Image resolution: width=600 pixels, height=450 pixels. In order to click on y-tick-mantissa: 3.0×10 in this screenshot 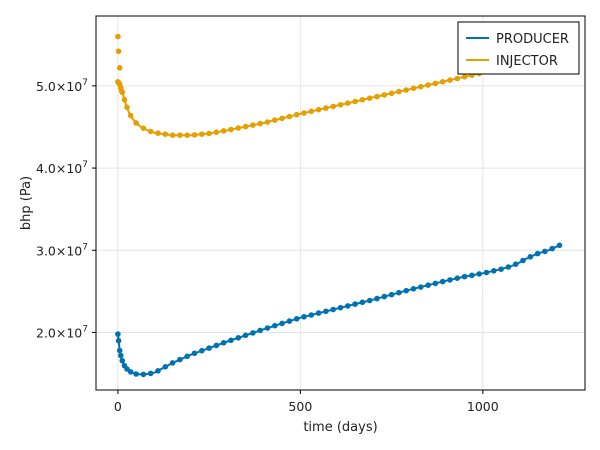, I will do `click(59, 250)`.